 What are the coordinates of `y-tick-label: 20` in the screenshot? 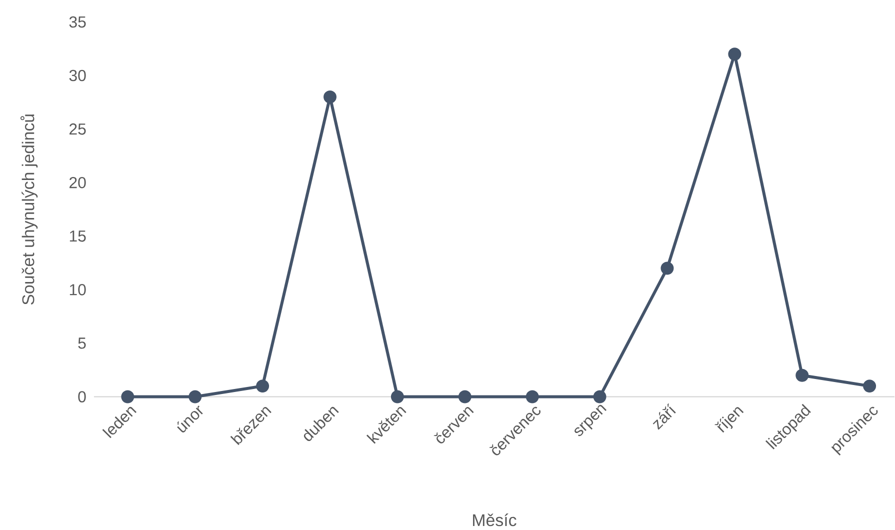 It's located at (78, 182).